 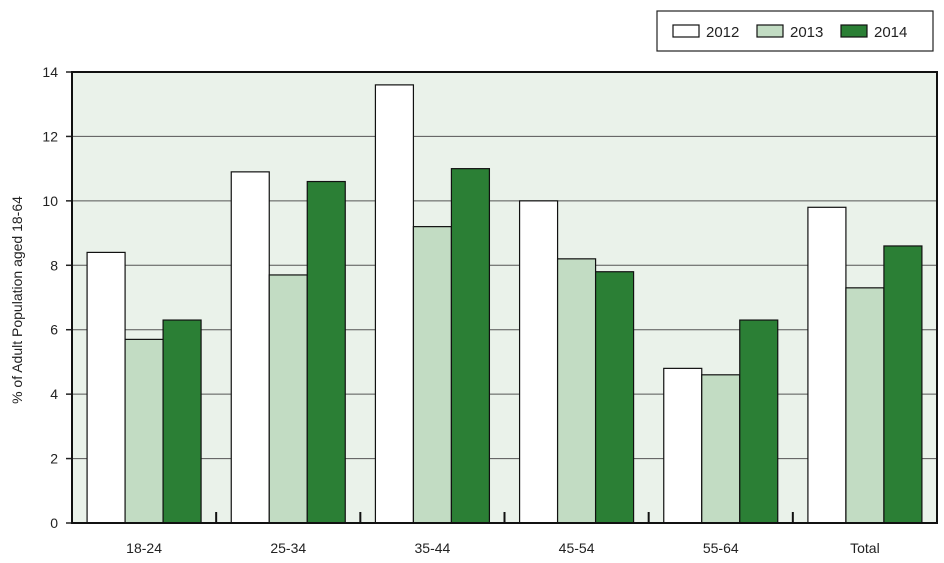 I want to click on category-label: 35-44, so click(x=433, y=548).